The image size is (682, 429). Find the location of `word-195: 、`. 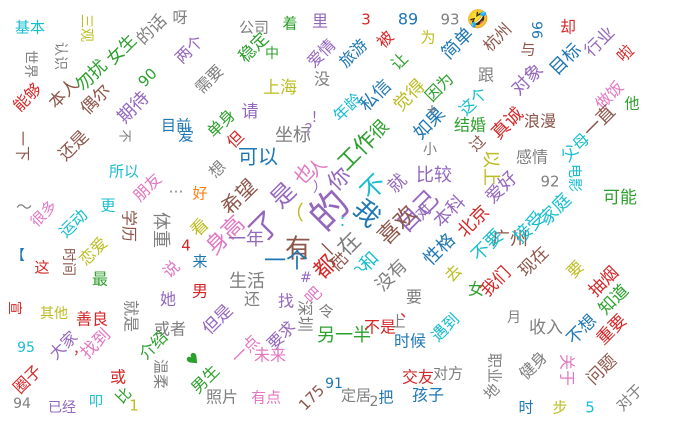

word-195: 、 is located at coordinates (408, 311).